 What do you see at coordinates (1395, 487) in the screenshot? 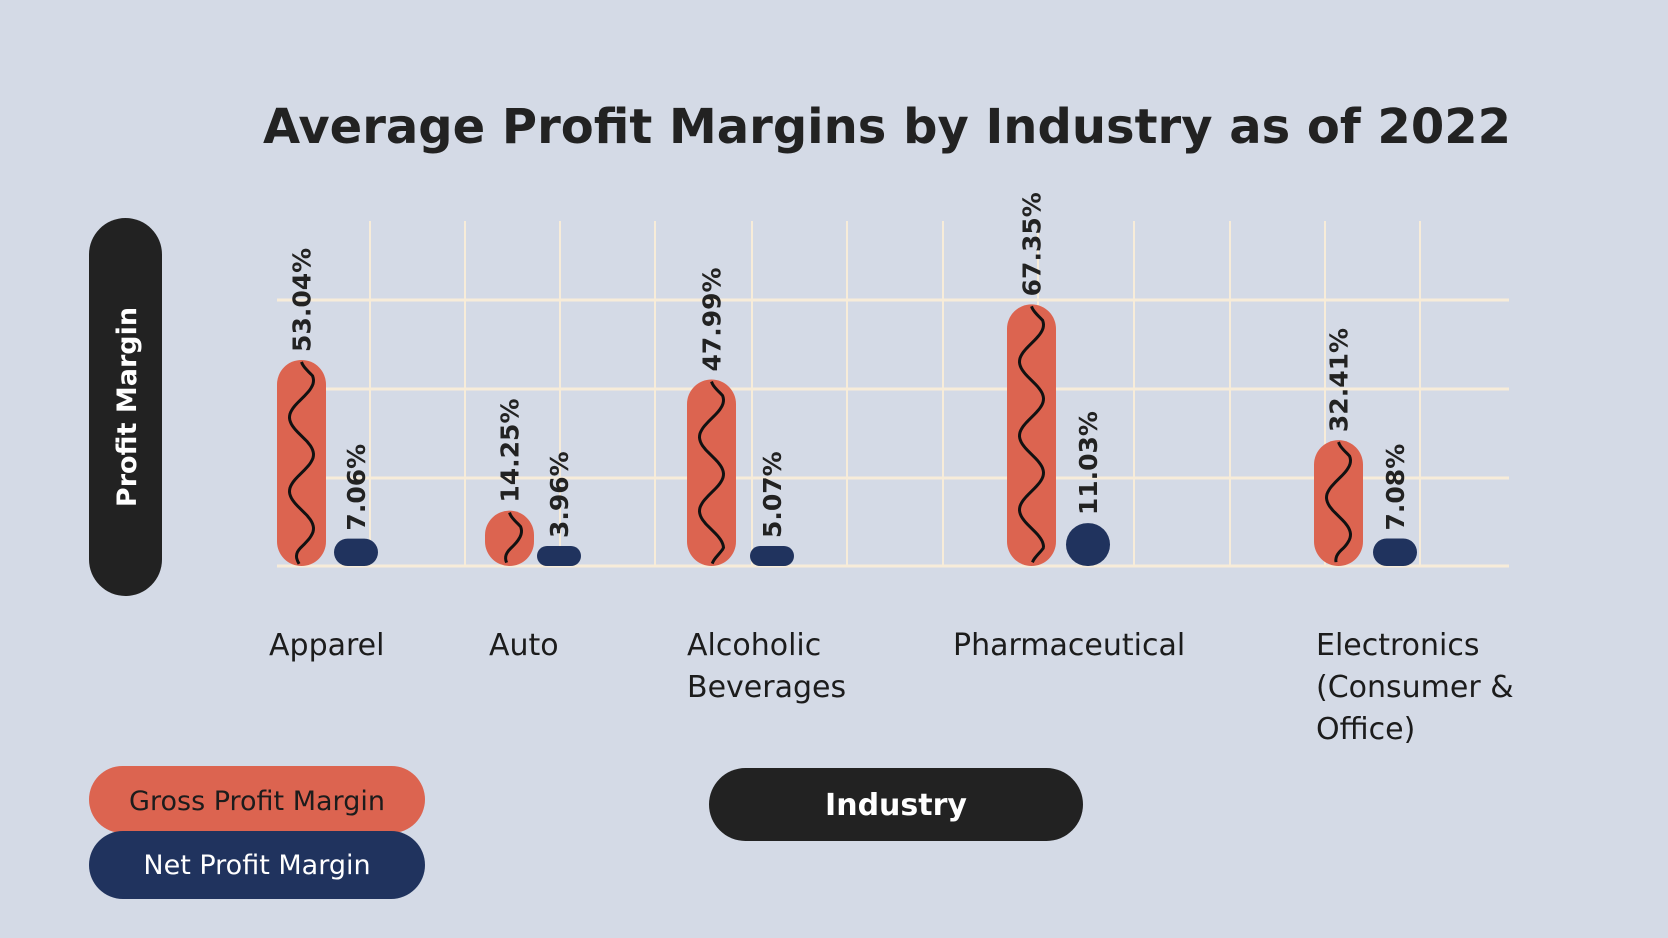
I see `value-label-net: 7.08%` at bounding box center [1395, 487].